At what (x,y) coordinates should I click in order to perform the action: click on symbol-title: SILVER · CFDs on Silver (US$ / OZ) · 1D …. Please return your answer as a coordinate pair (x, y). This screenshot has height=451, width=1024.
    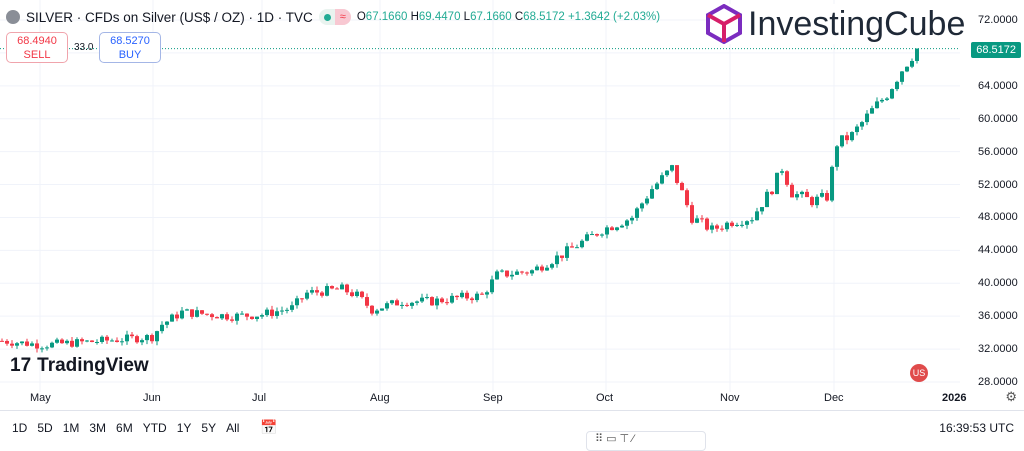
    Looking at the image, I should click on (169, 17).